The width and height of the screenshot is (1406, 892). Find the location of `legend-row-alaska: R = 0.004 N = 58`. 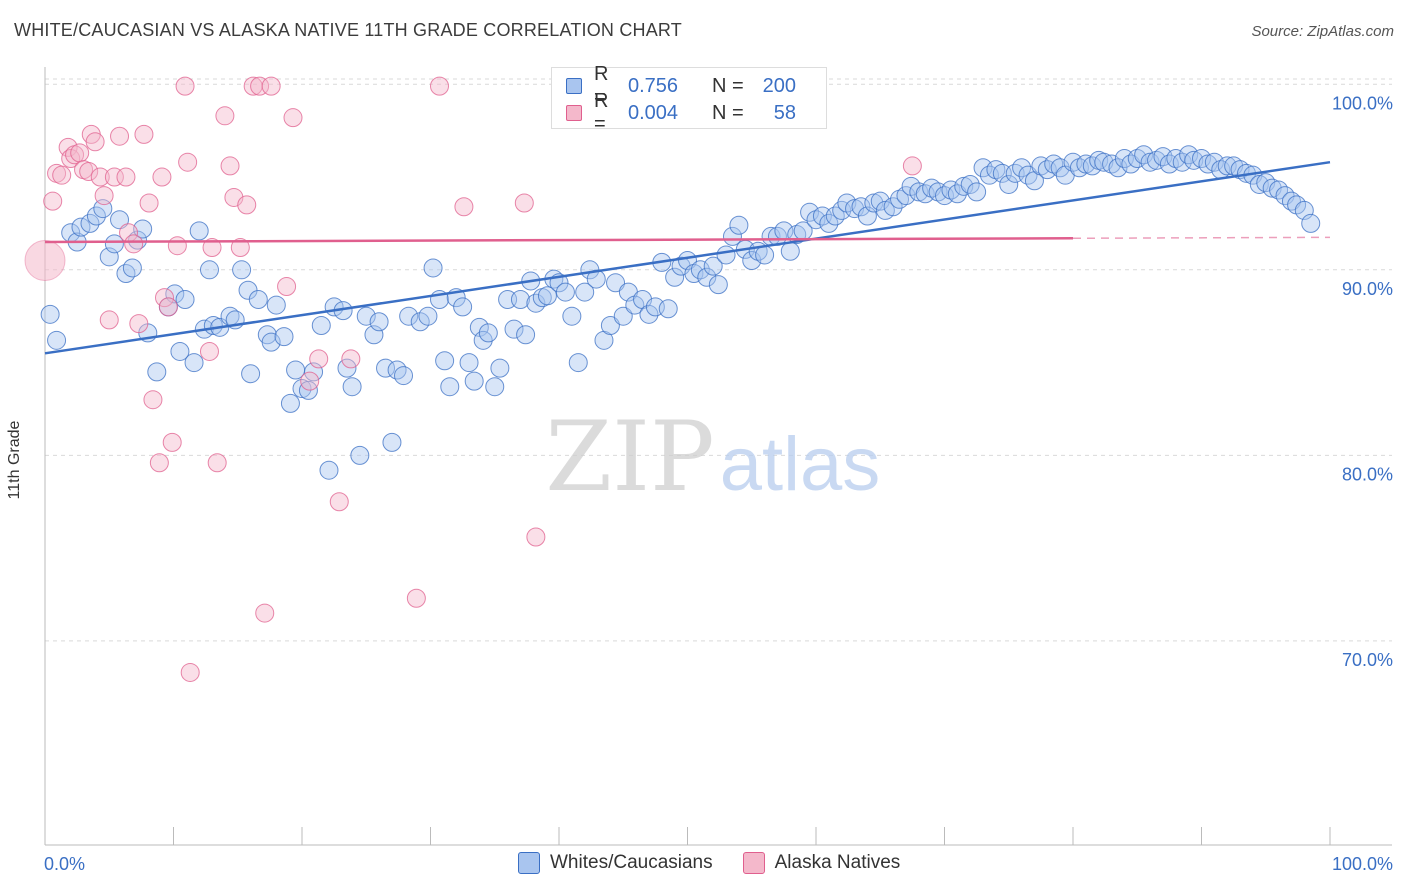

legend-row-alaska: R = 0.004 N = 58 is located at coordinates (681, 112).